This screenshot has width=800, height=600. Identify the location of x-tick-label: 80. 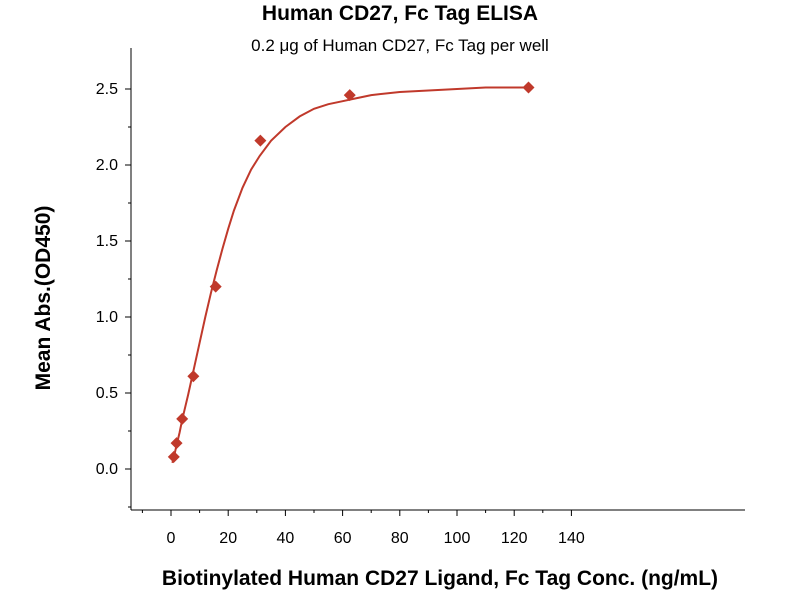
(400, 538).